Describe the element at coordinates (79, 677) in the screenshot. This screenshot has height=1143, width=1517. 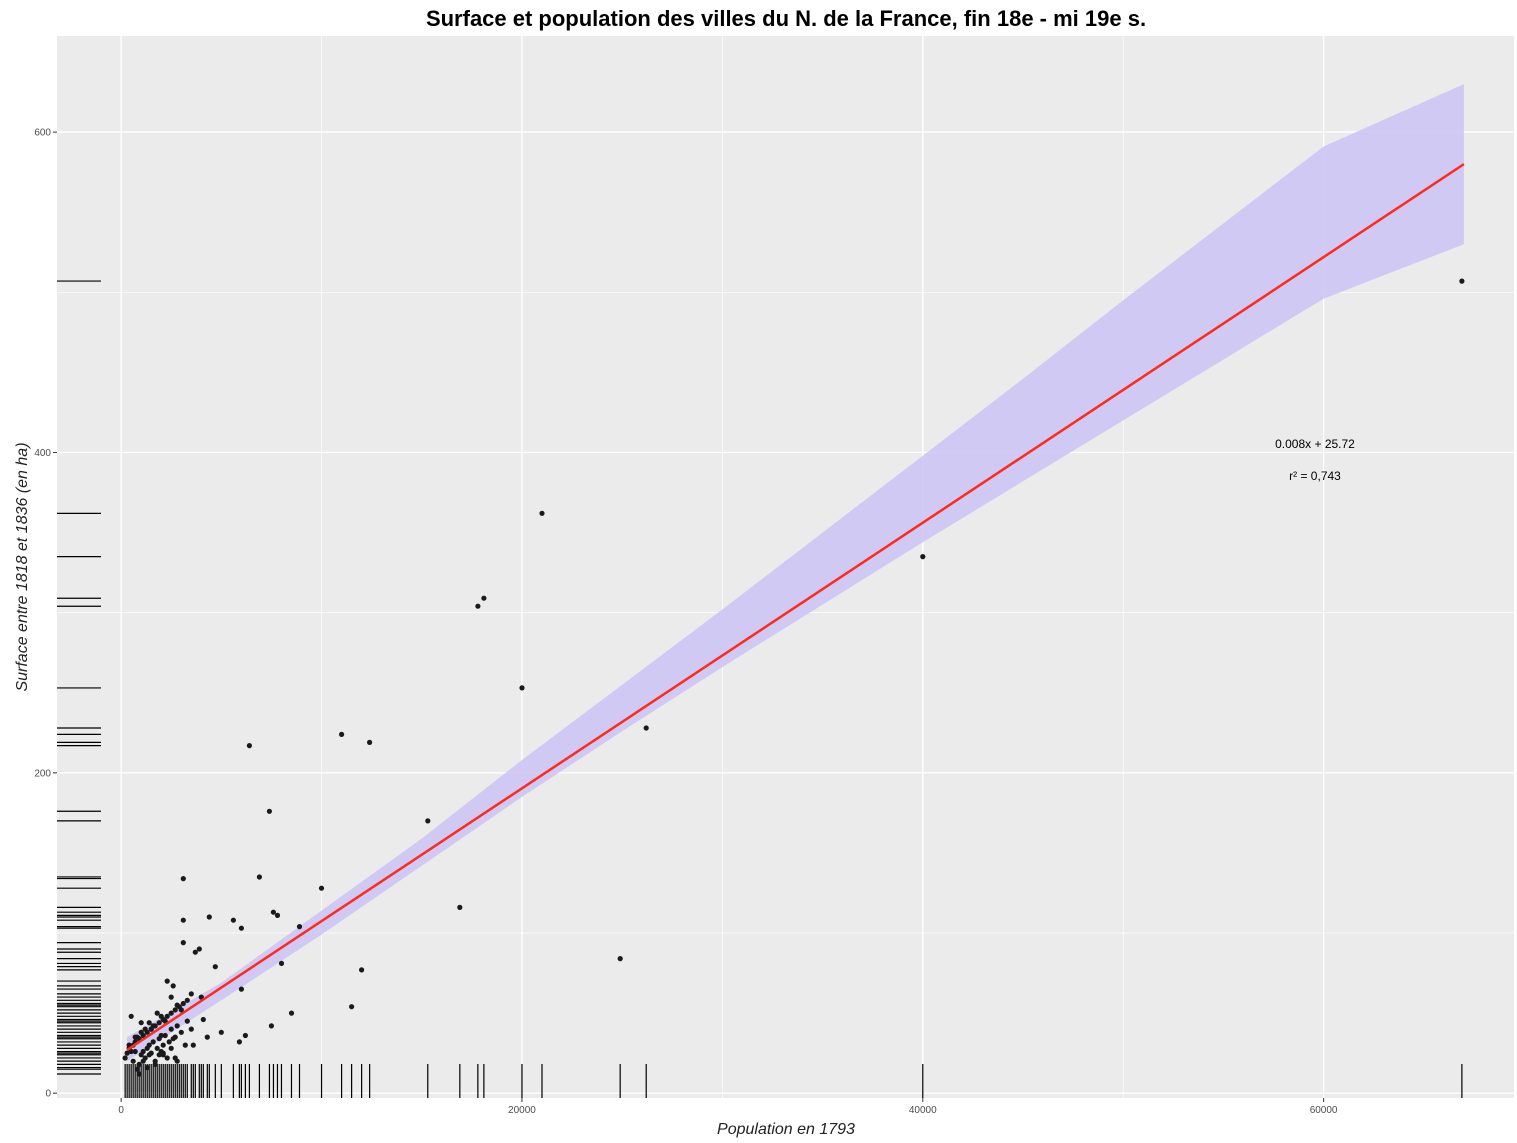
I see `y-rug` at that location.